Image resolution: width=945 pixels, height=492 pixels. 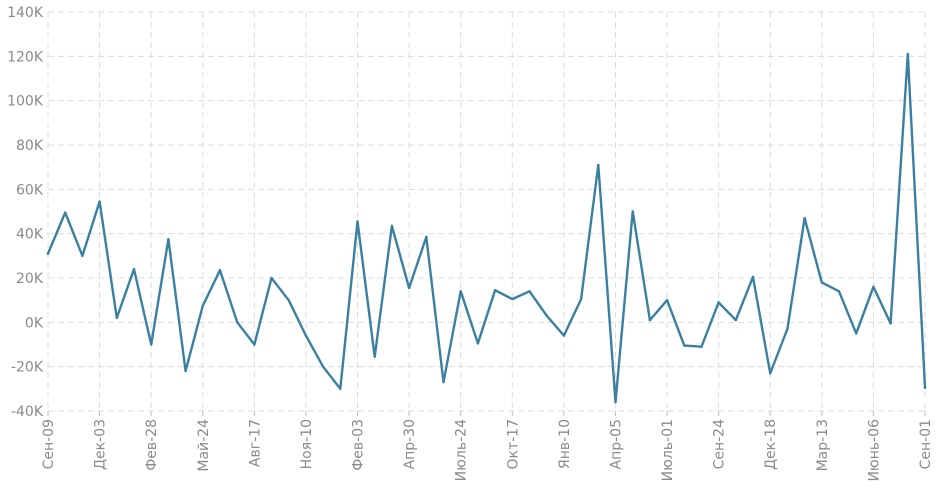 What do you see at coordinates (25, 13) in the screenshot?
I see `y-tick-label: 140K` at bounding box center [25, 13].